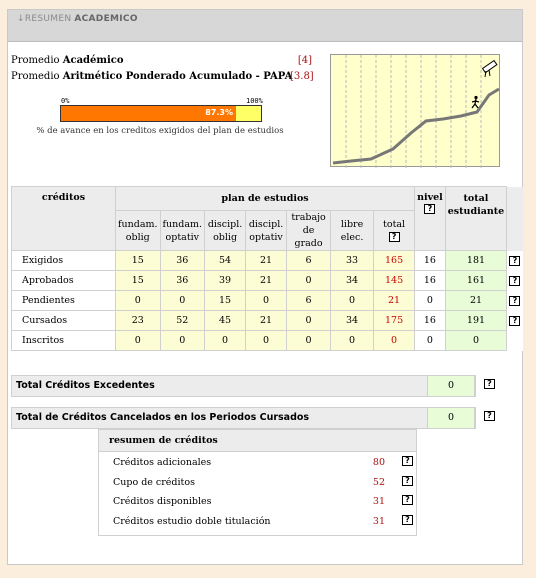 This screenshot has height=578, width=536. What do you see at coordinates (63, 280) in the screenshot?
I see `row-label: Aprobados` at bounding box center [63, 280].